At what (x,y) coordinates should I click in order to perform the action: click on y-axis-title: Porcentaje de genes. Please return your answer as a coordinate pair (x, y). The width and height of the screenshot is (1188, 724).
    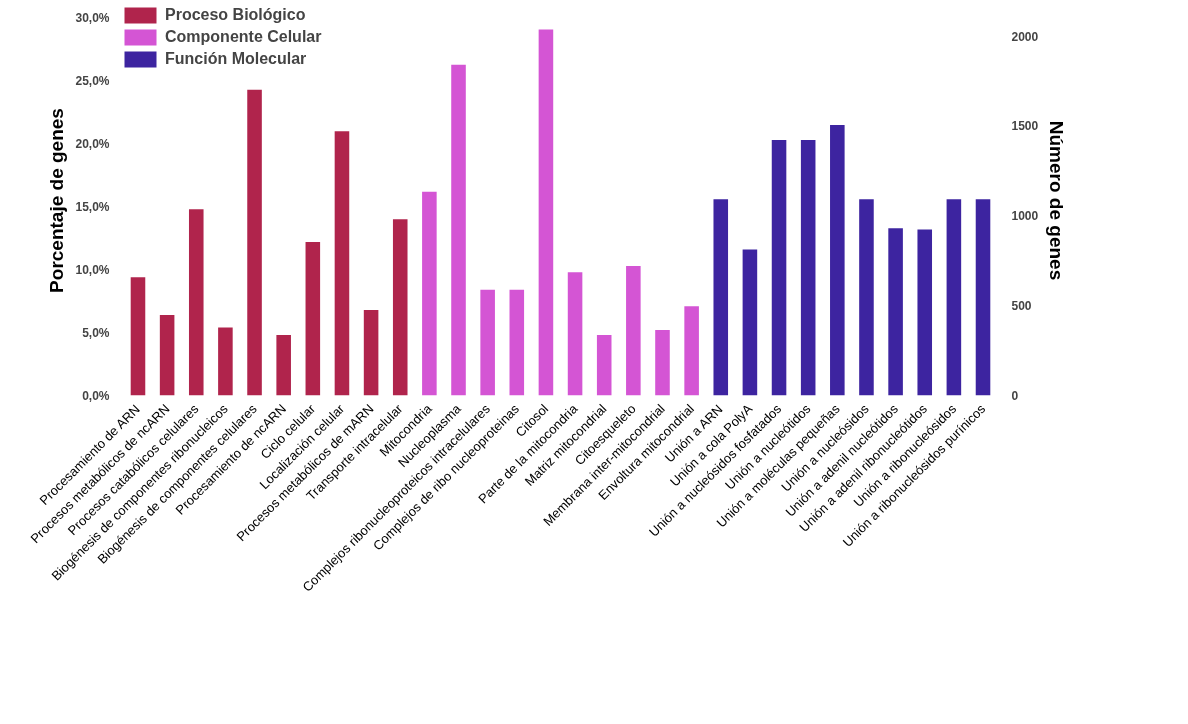
    Looking at the image, I should click on (57, 200).